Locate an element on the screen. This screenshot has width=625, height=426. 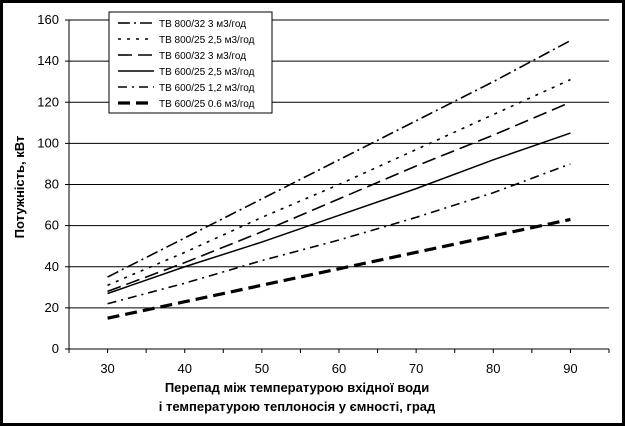
x-tick-labels: 30 40 50 60 70 80 90 is located at coordinates (338, 368).